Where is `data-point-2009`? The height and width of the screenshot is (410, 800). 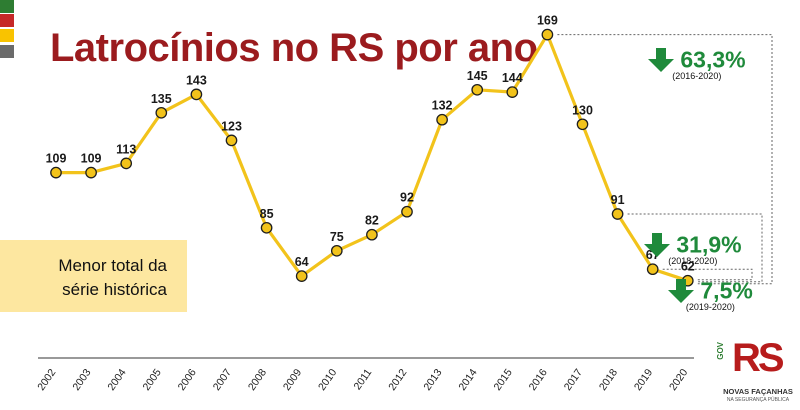
data-point-2009 is located at coordinates (301, 276).